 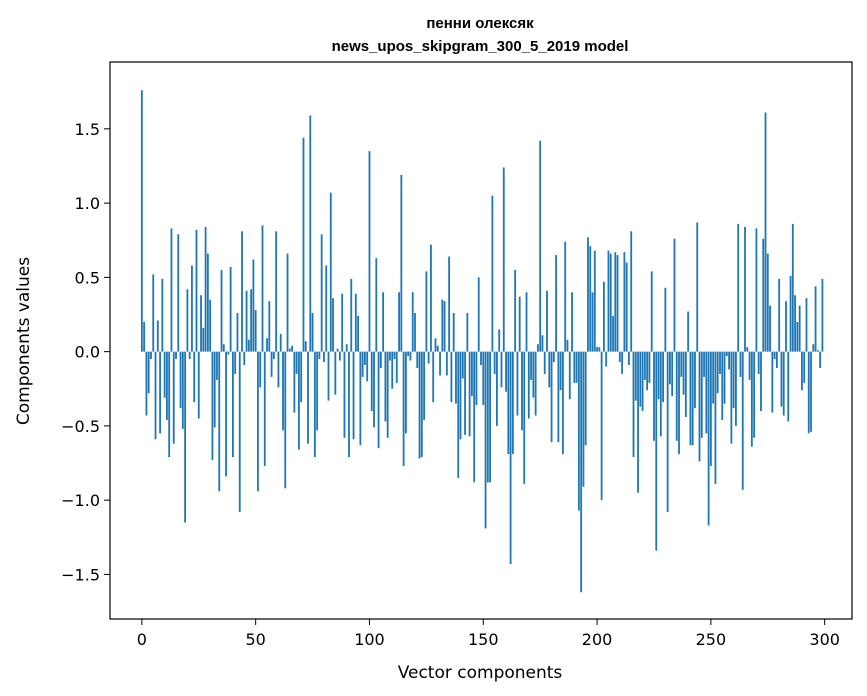 I want to click on x-tick-label: 100, so click(x=369, y=639).